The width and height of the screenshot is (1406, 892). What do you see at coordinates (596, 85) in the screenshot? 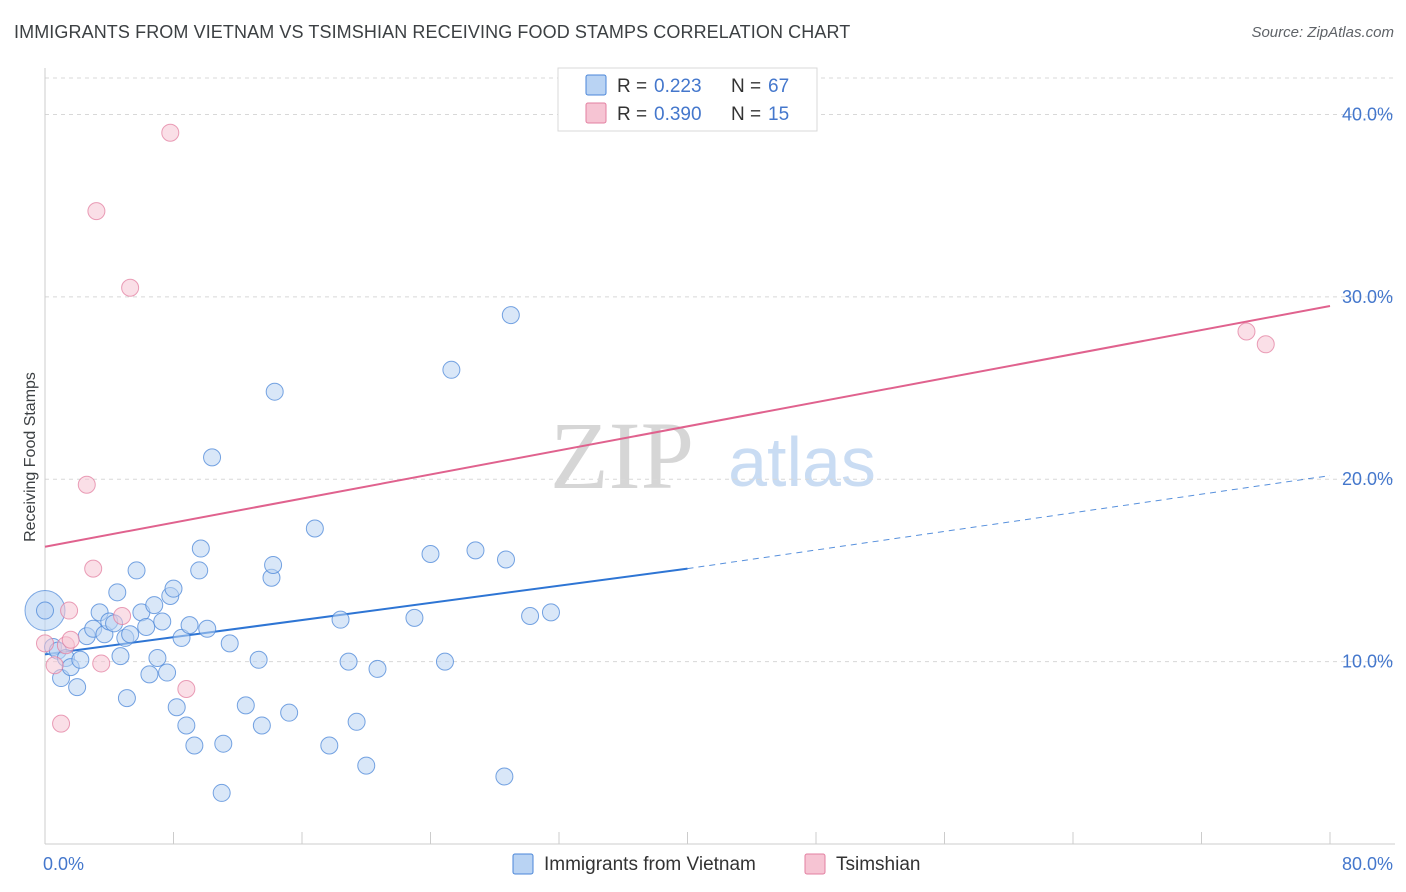
I see `legend-swatch-vietnam` at bounding box center [596, 85].